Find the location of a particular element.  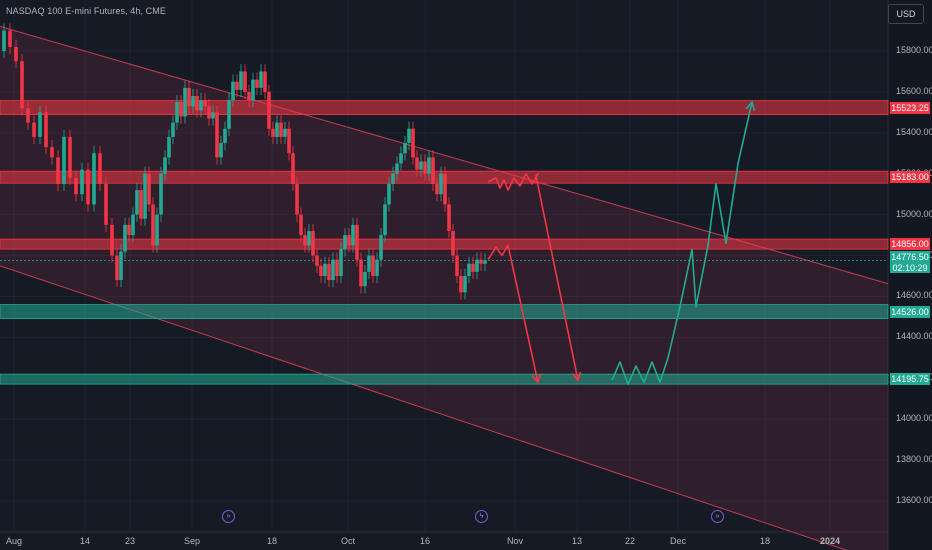

level-price-label: 14526.00 is located at coordinates (910, 311).